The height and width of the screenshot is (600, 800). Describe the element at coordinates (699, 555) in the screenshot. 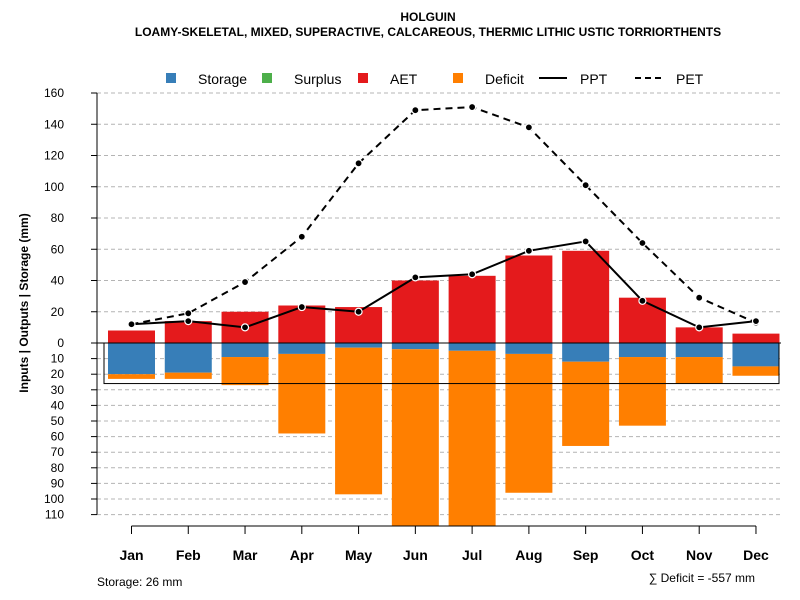

I see `x-tick-label: Nov` at that location.